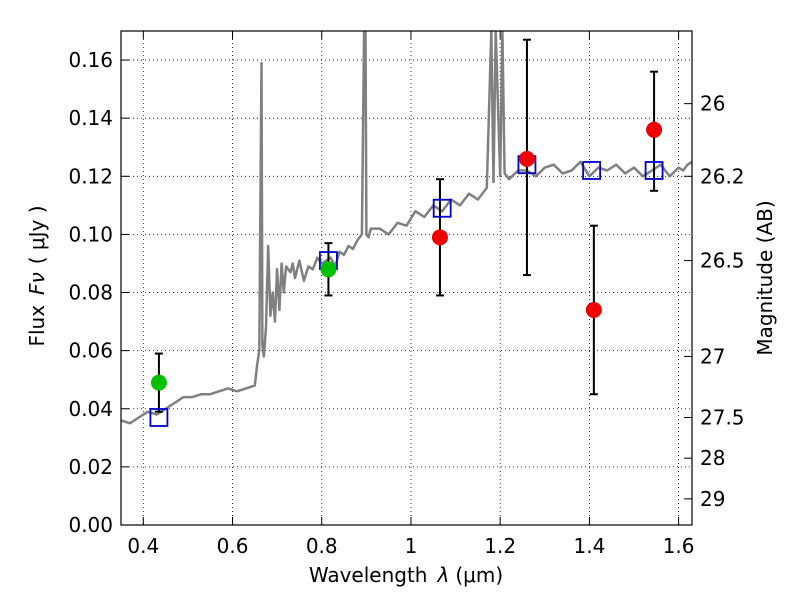  Describe the element at coordinates (679, 546) in the screenshot. I see `x-tick-label: 1.6` at that location.